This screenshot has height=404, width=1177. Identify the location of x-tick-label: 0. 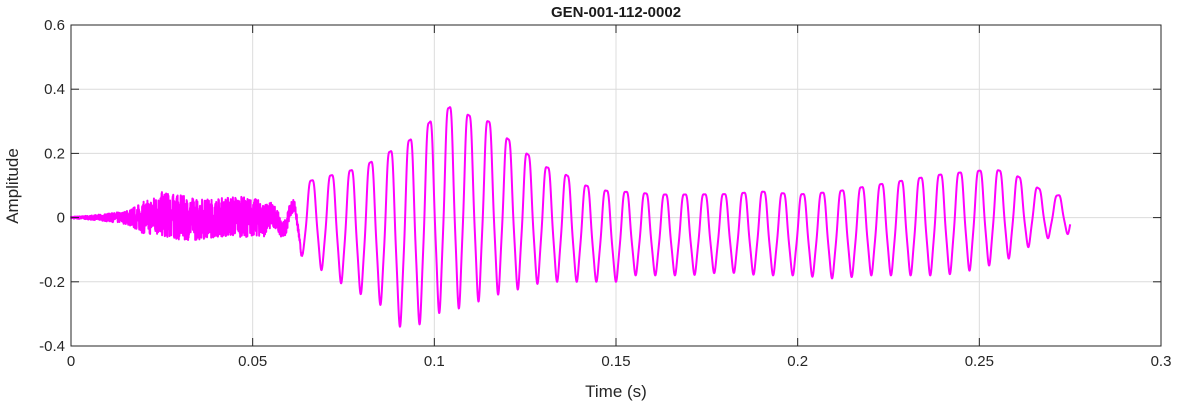
(71, 361).